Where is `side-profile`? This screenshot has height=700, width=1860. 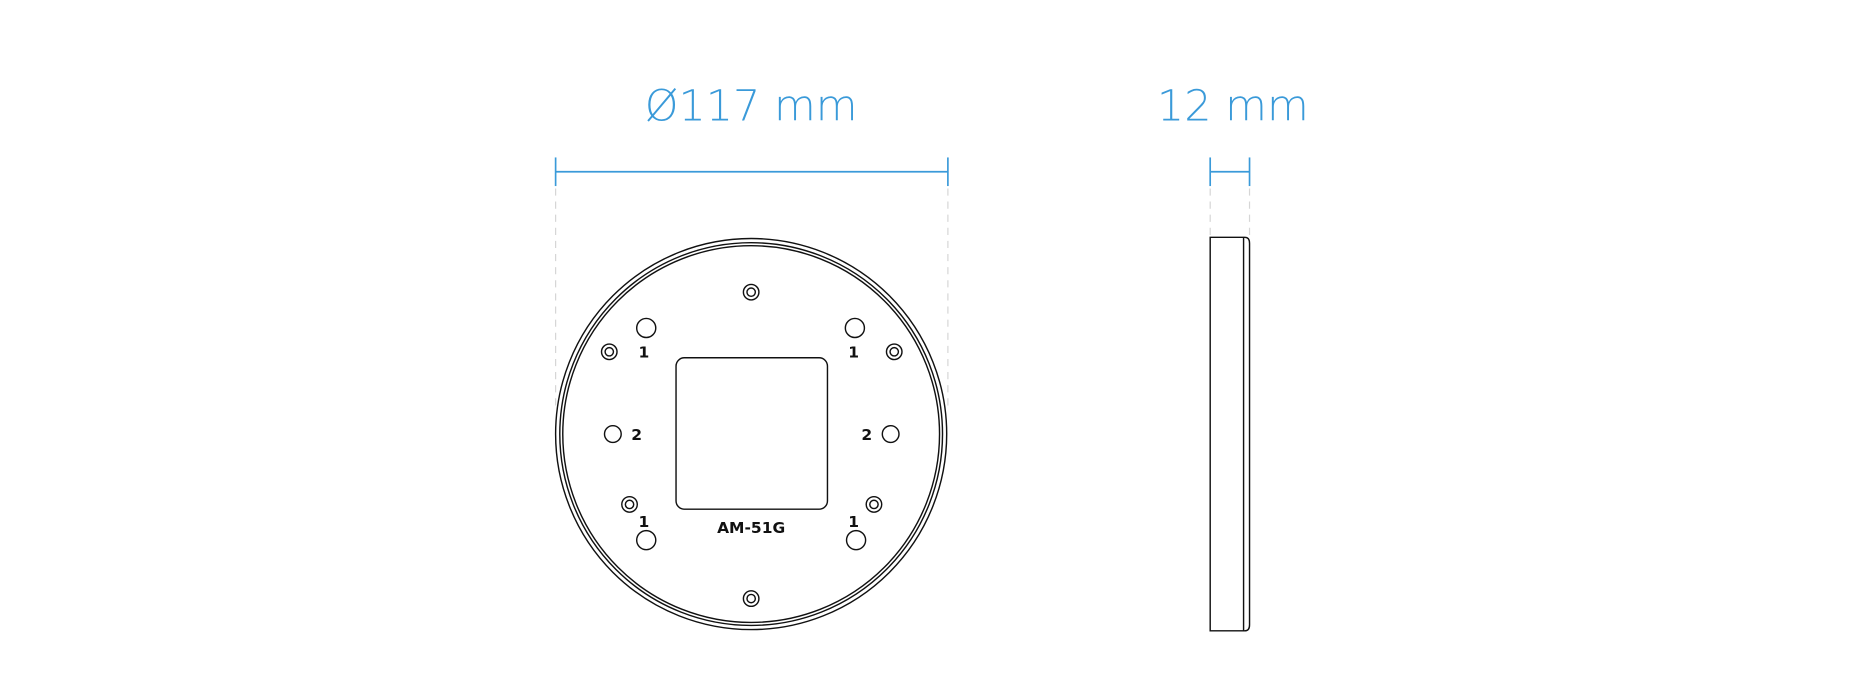
side-profile is located at coordinates (1230, 434).